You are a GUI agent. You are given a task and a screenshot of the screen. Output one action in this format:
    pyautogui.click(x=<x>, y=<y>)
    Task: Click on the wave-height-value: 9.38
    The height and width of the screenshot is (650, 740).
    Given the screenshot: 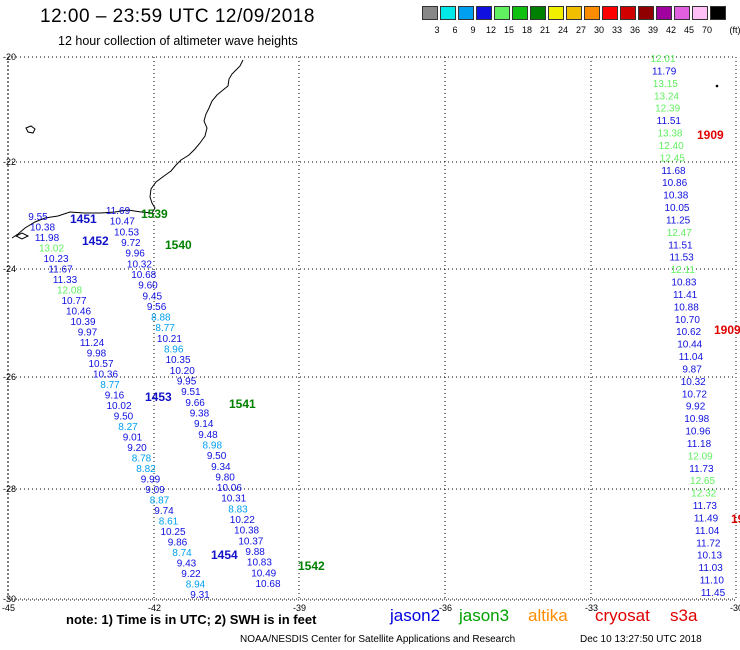 What is the action you would take?
    pyautogui.click(x=200, y=413)
    